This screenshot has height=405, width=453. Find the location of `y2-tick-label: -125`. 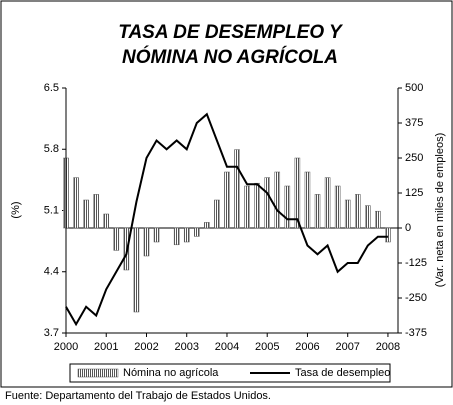

y2-tick-label: -125 is located at coordinates (416, 263).